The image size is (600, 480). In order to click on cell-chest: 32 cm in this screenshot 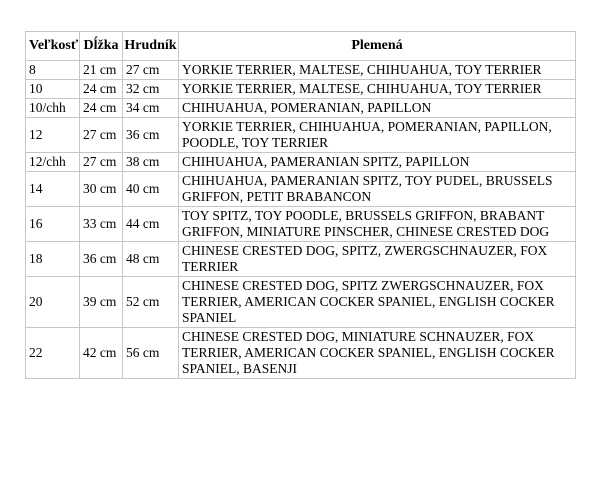, I will do `click(150, 89)`.